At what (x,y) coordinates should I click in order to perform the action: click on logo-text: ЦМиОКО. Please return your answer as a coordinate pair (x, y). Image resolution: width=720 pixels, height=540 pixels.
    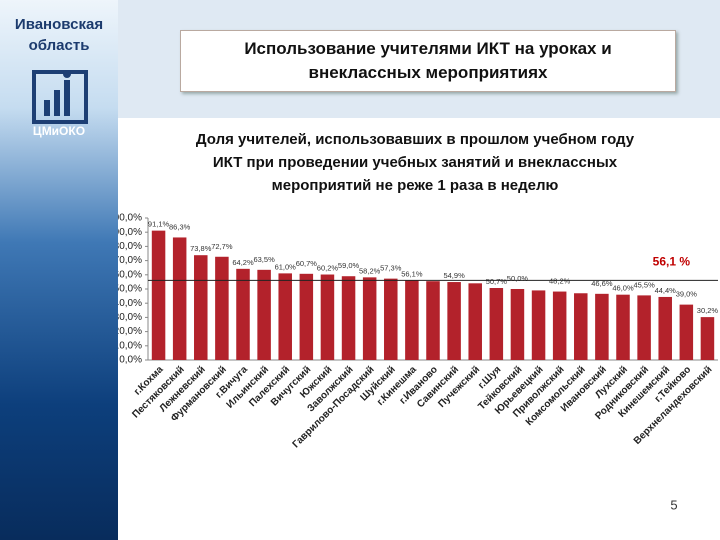
    Looking at the image, I should click on (59, 131).